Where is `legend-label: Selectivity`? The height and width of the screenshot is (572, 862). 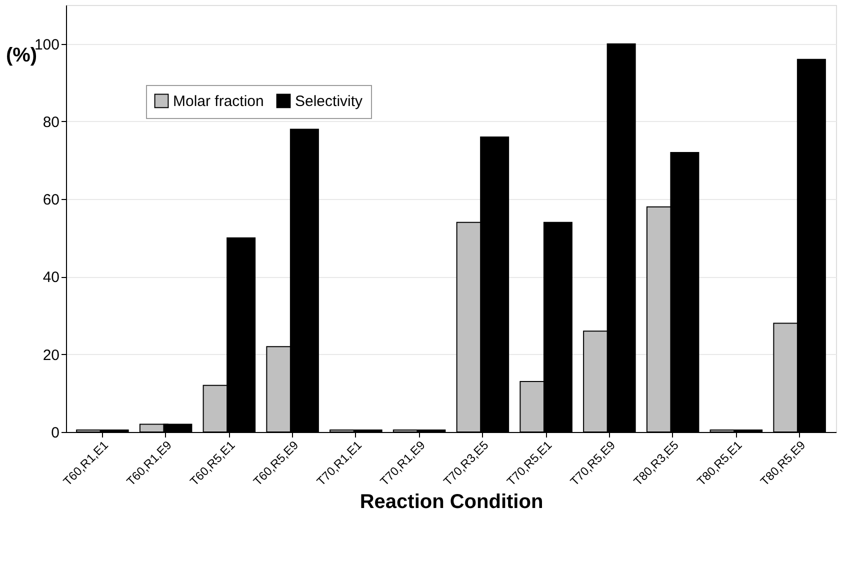
legend-label: Selectivity is located at coordinates (329, 101).